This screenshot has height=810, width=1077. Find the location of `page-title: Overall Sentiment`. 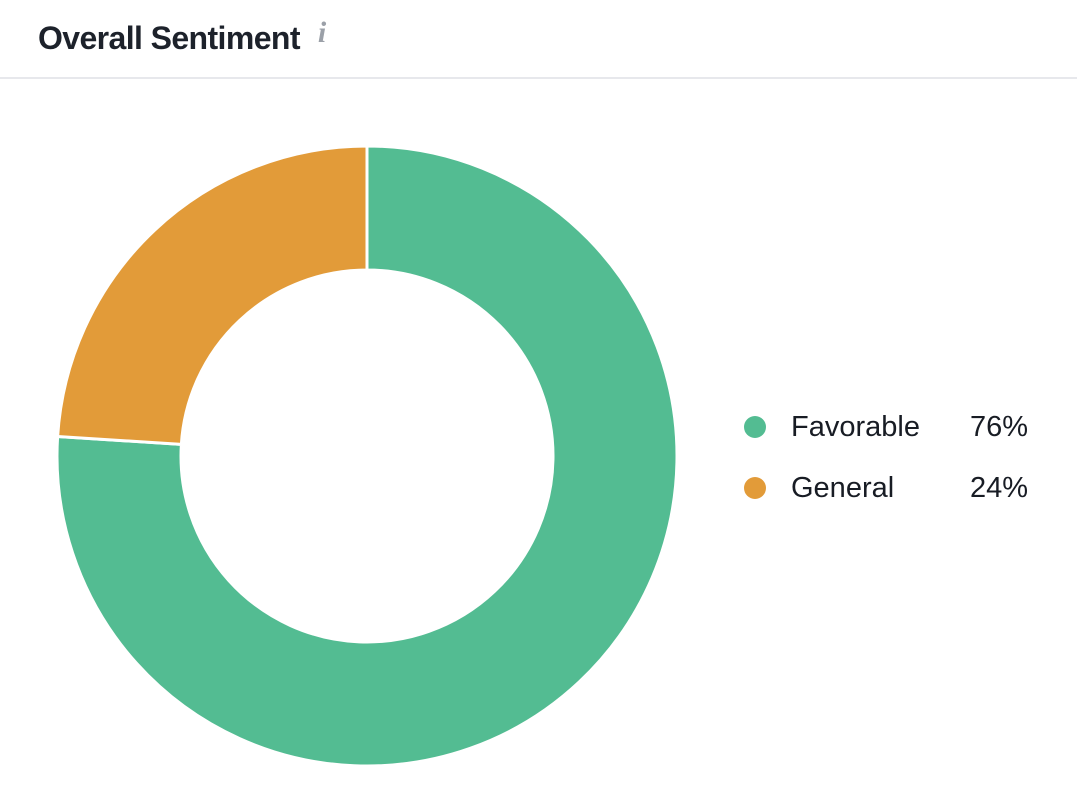

page-title: Overall Sentiment is located at coordinates (169, 38).